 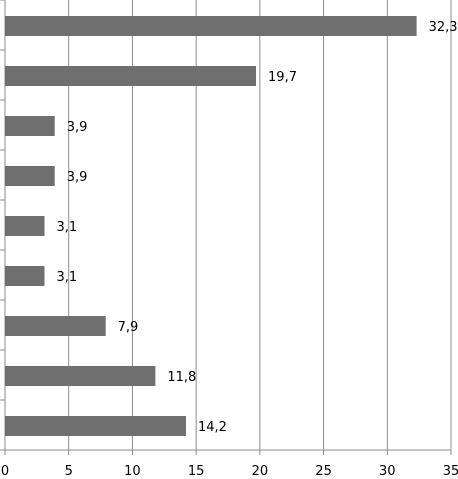 What do you see at coordinates (77, 127) in the screenshot?
I see `data-label-3: 3,9` at bounding box center [77, 127].